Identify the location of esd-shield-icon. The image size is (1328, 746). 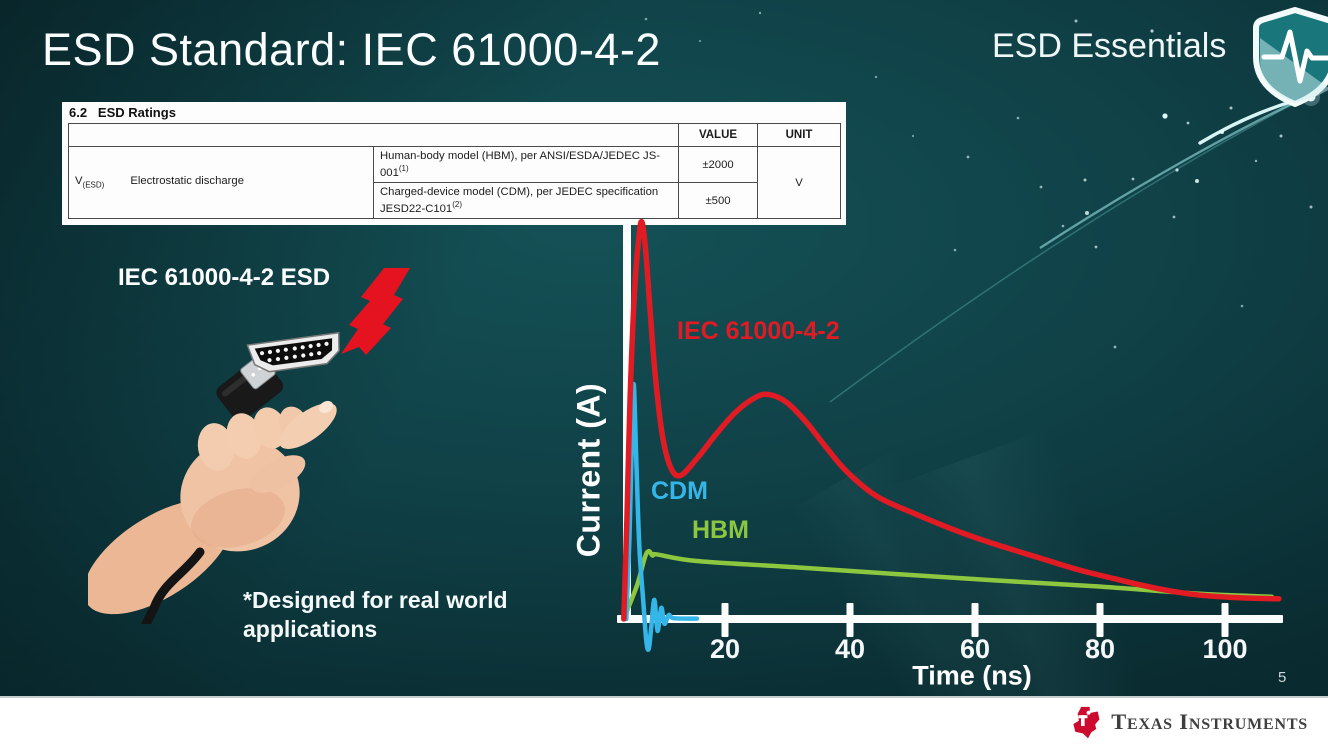
(1290, 57).